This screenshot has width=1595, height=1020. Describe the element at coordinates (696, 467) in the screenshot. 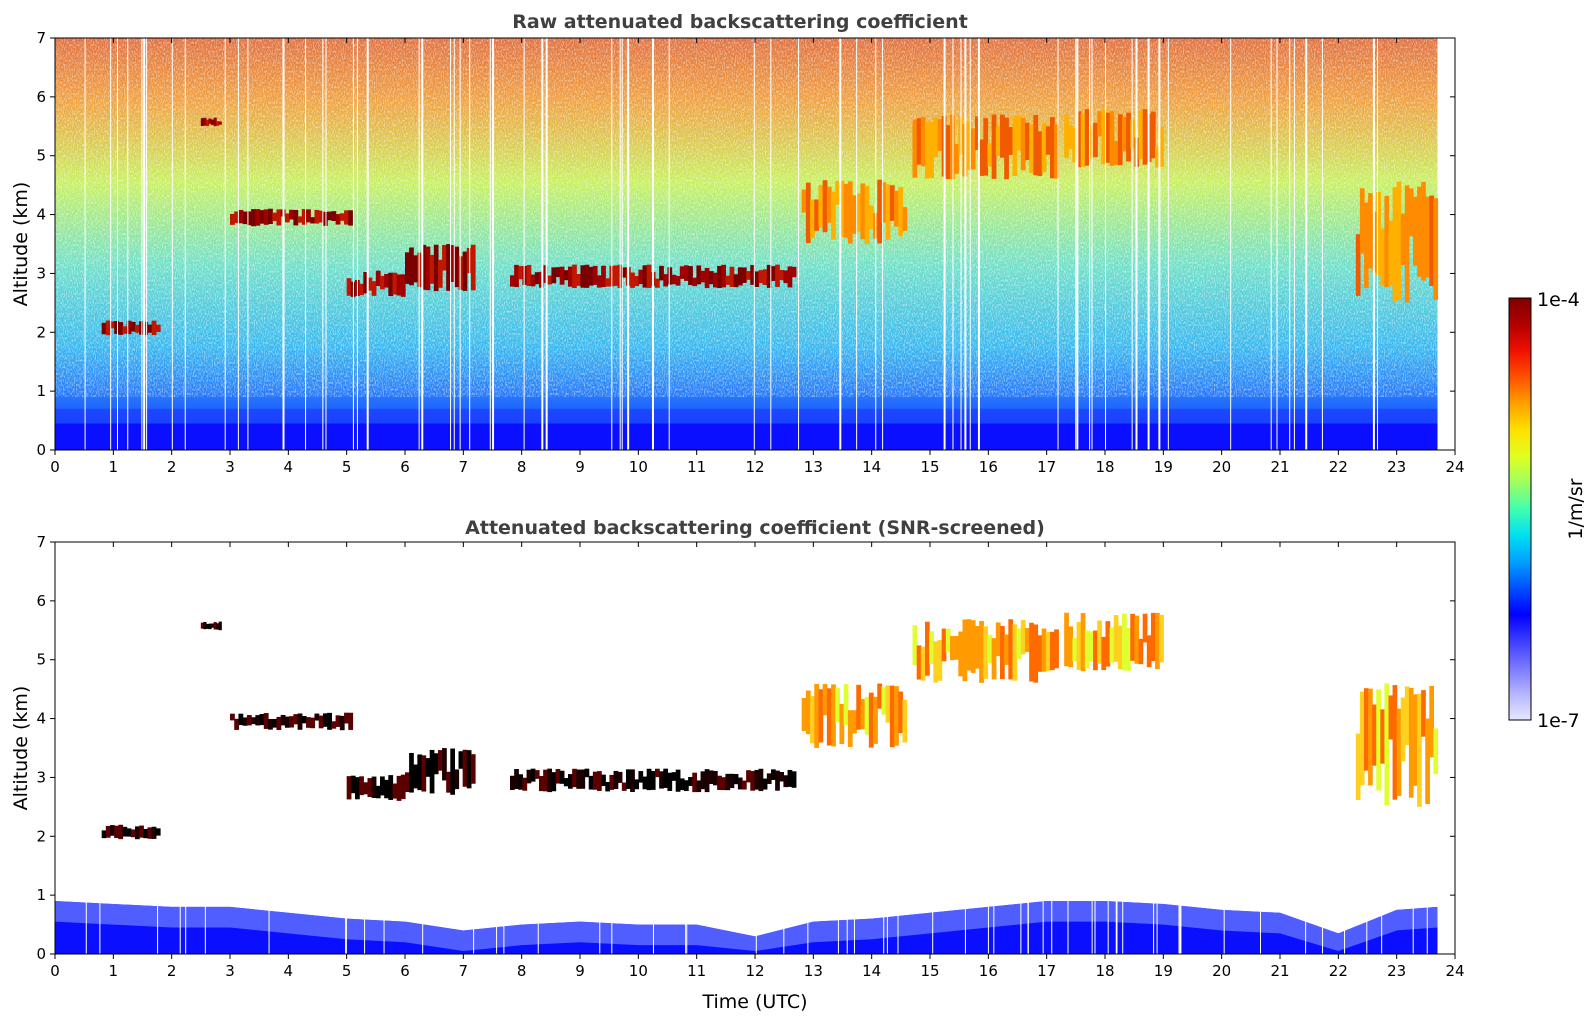

I see `x-tick-label: 11` at that location.